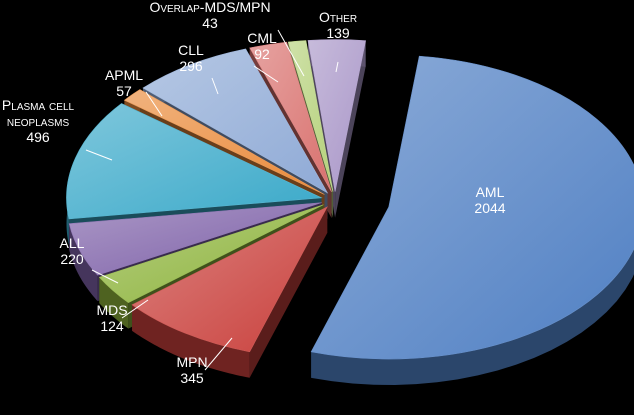 The image size is (634, 415). I want to click on slice-label-overlap-mds-mpn: Overlap-MDS/MPN 43, so click(209, 15).